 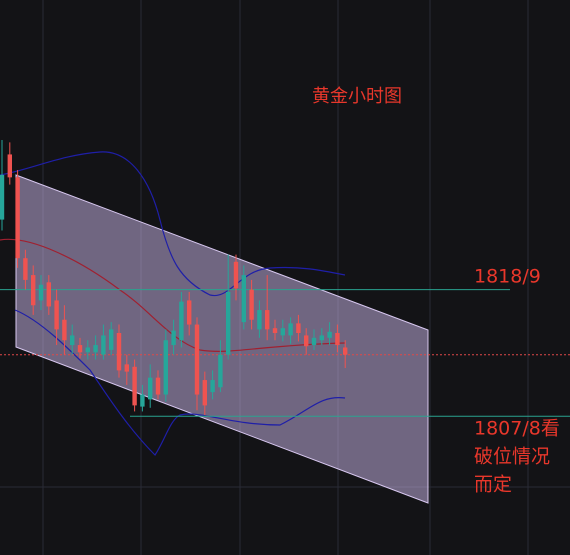 I want to click on annotation: 而定, so click(x=493, y=485).